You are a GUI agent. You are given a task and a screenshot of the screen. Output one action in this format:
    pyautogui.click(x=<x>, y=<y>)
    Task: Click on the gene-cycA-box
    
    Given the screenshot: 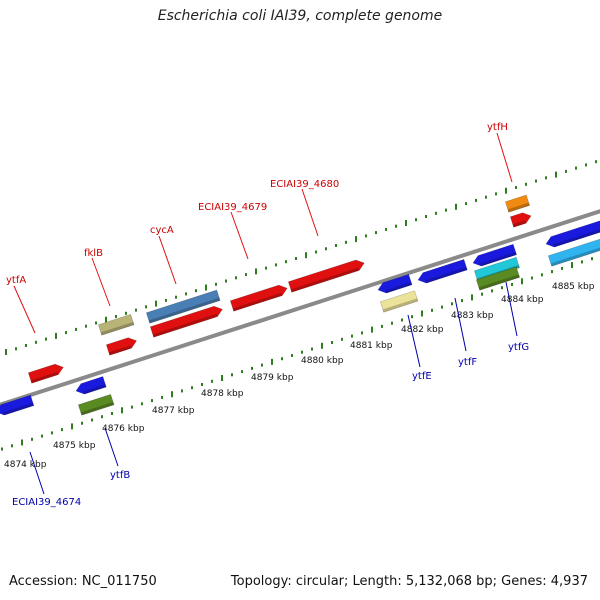 What is the action you would take?
    pyautogui.click(x=183, y=306)
    